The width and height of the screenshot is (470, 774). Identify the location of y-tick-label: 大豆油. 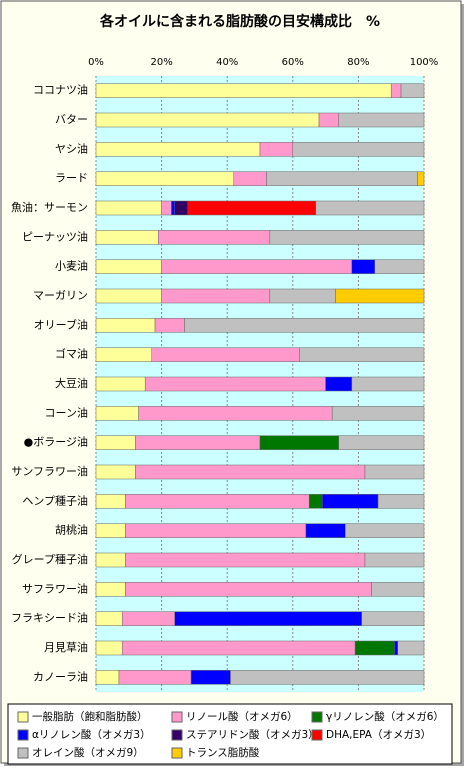
(71, 383).